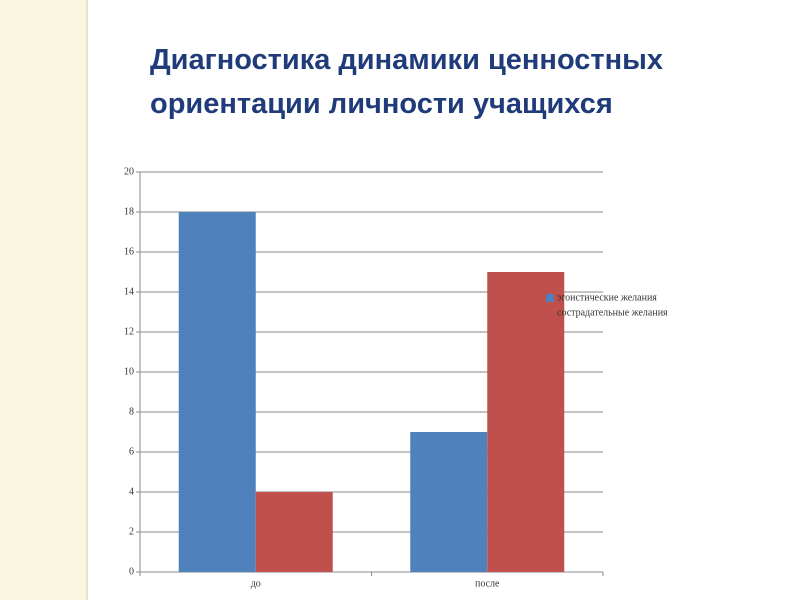  Describe the element at coordinates (129, 211) in the screenshot. I see `y-tick-label: 18` at that location.